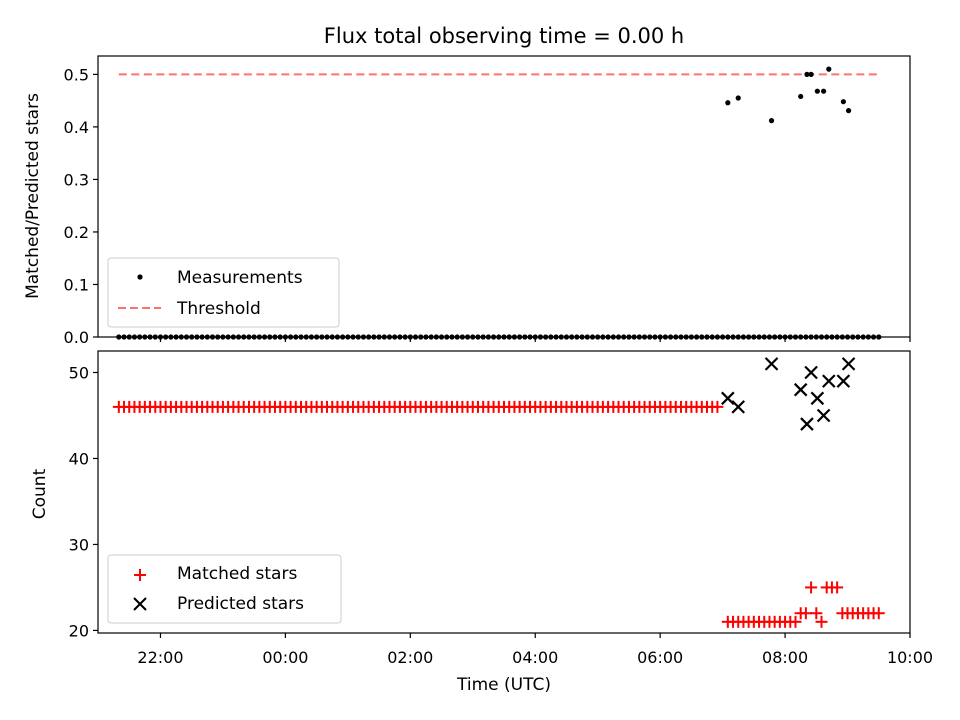 The image size is (960, 720). Describe the element at coordinates (76, 232) in the screenshot. I see `y-tick-label: 0.2` at that location.